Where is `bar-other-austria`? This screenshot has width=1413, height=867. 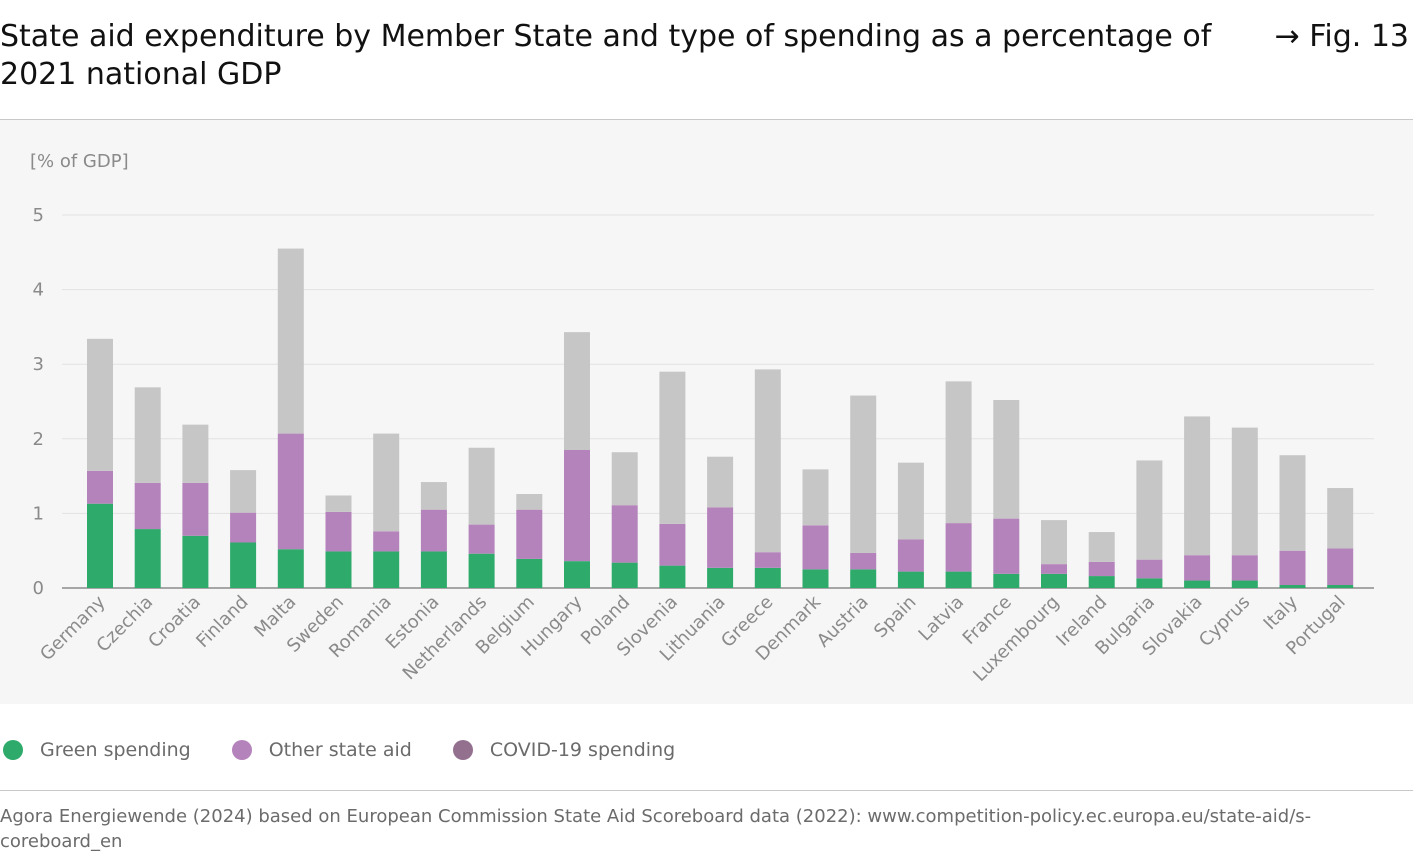
bar-other-austria is located at coordinates (863, 561).